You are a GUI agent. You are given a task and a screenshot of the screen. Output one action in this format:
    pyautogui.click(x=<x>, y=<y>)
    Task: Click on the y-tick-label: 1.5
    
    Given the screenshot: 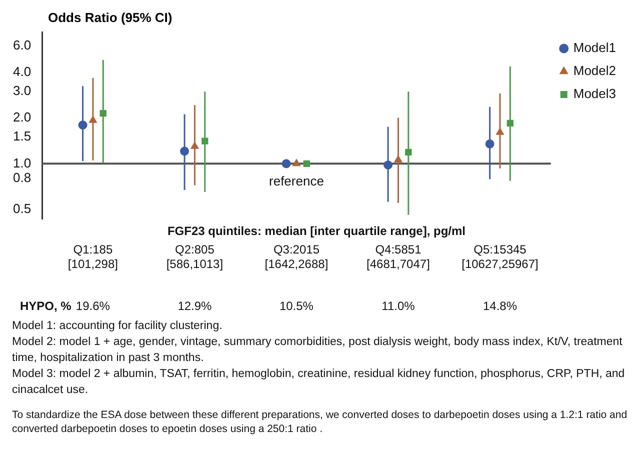 What is the action you would take?
    pyautogui.click(x=22, y=136)
    